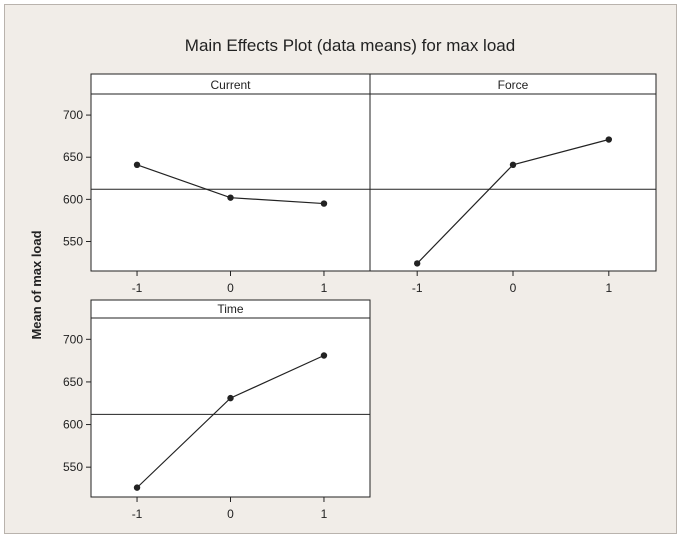 The width and height of the screenshot is (681, 538). I want to click on panel-label: Force, so click(513, 85).